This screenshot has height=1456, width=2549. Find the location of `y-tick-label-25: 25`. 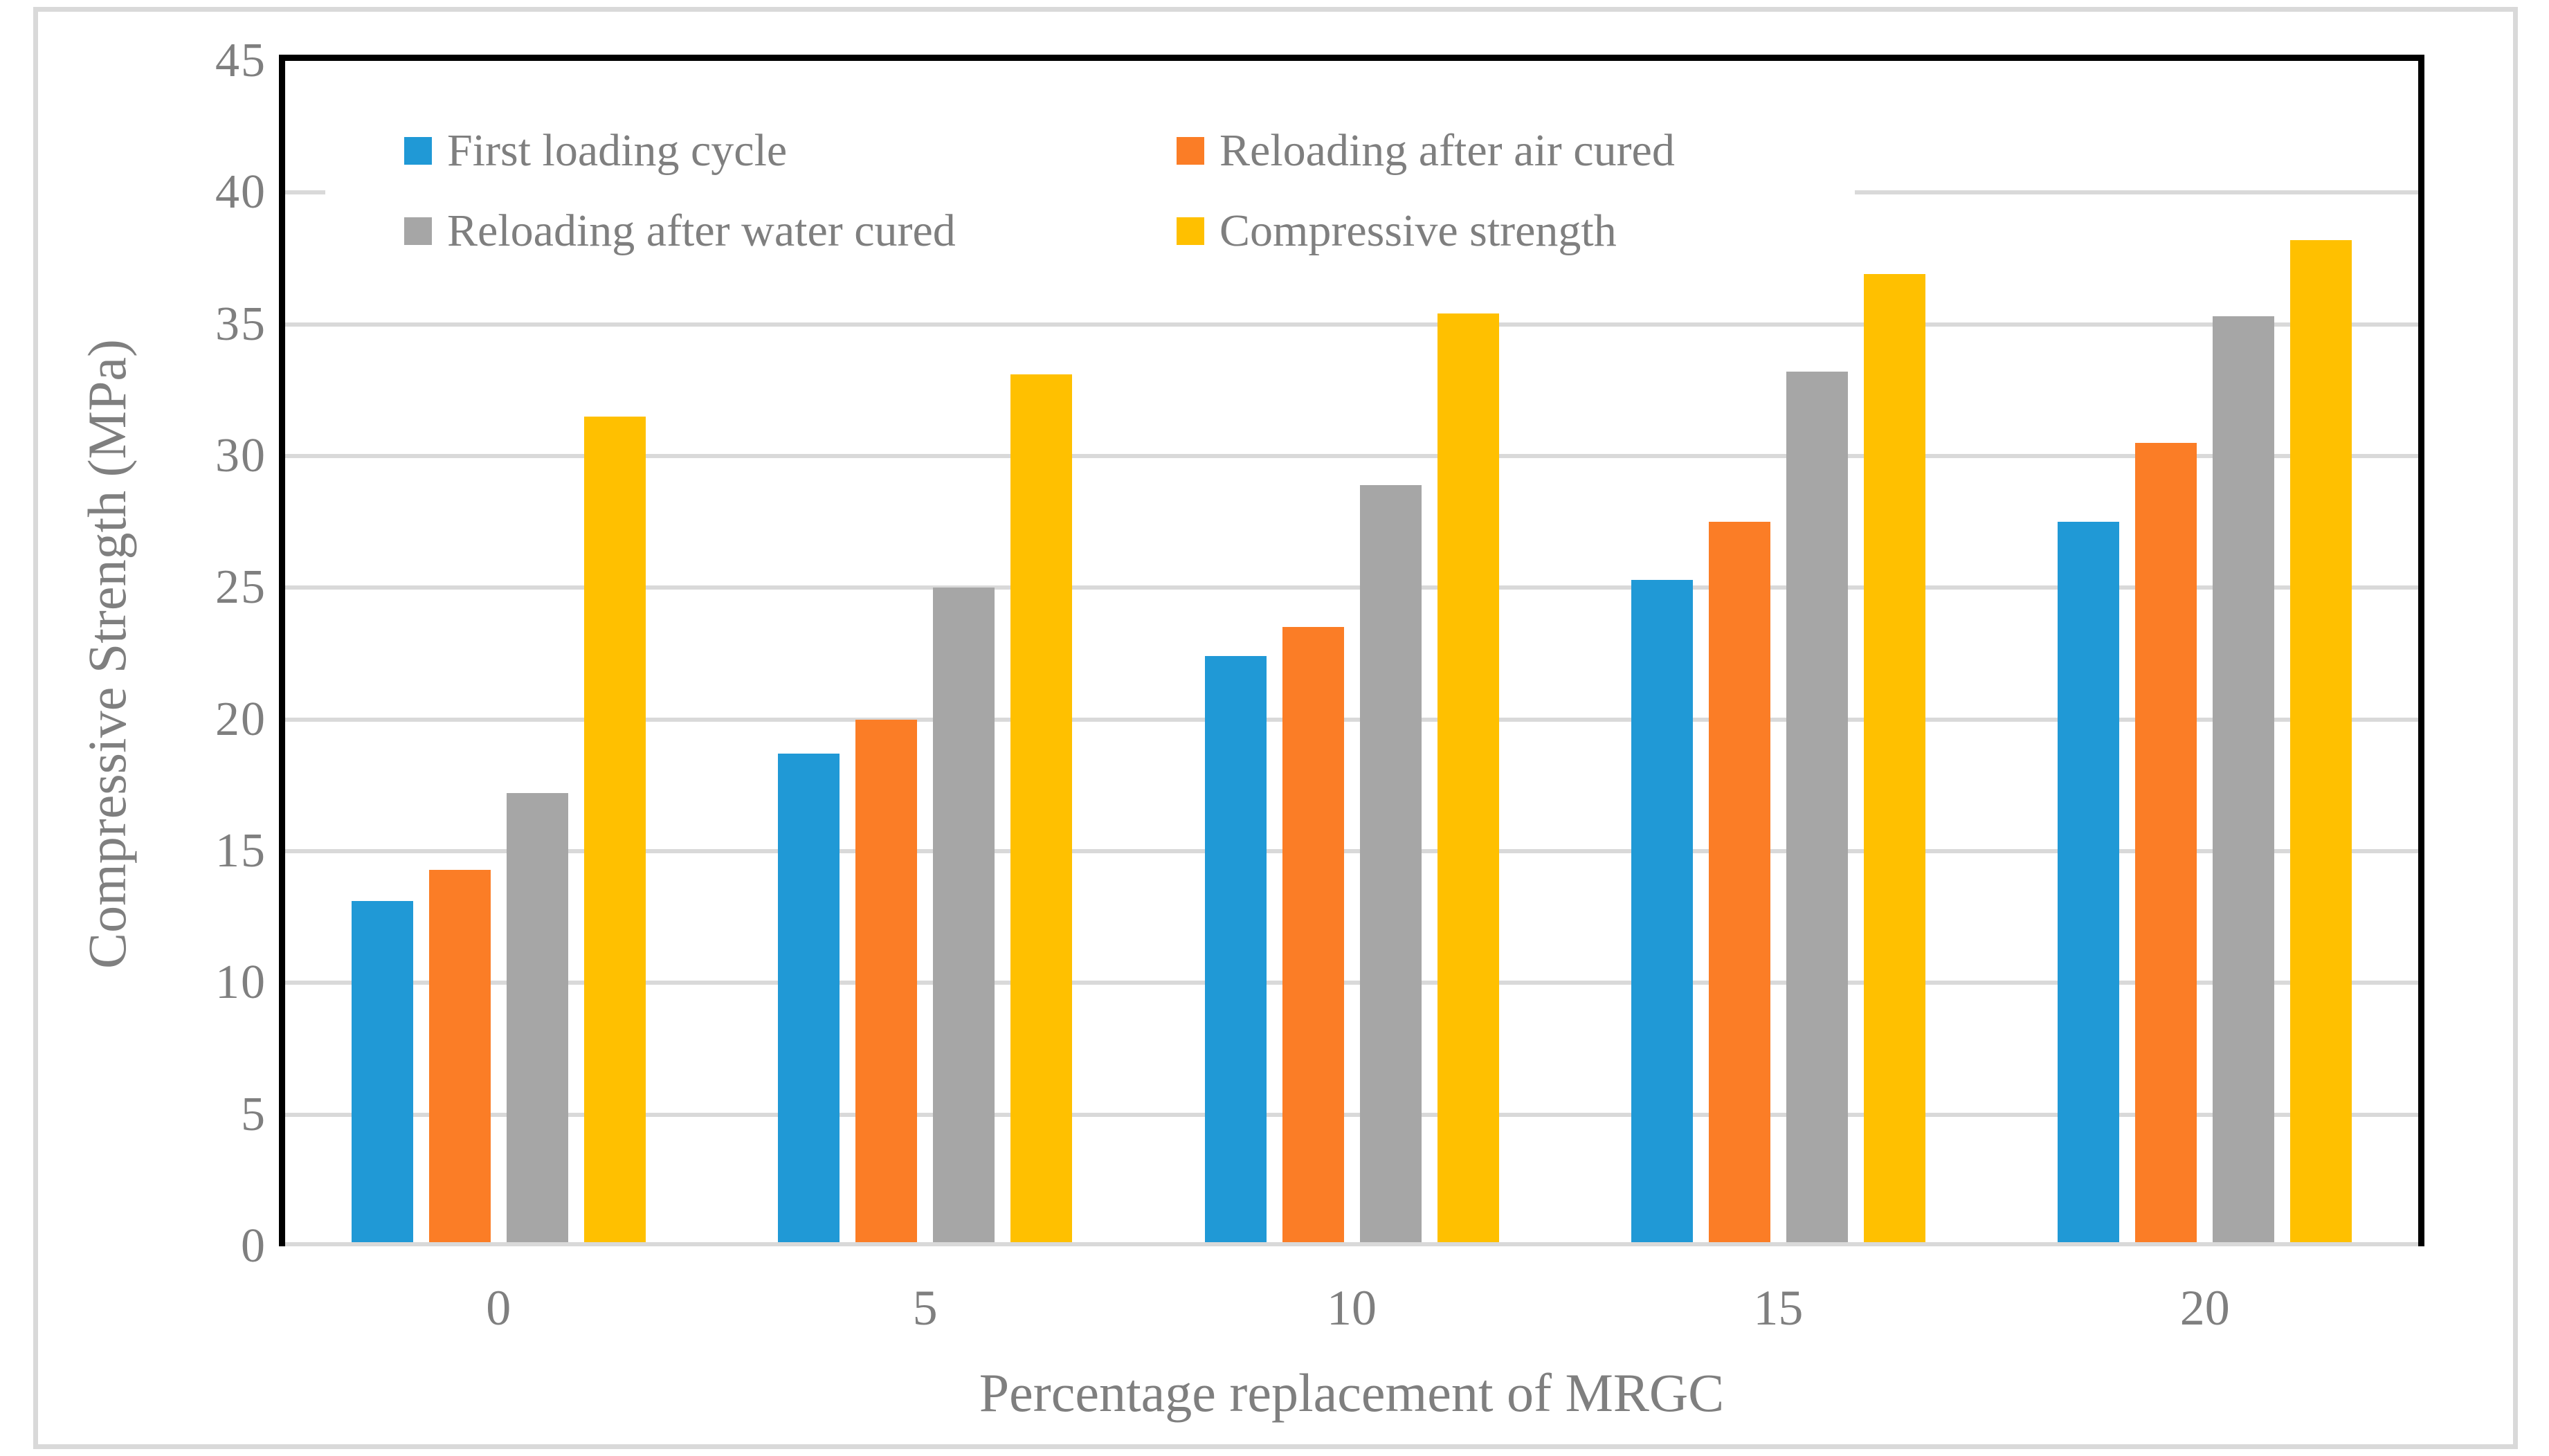

y-tick-label-25: 25 is located at coordinates (240, 588).